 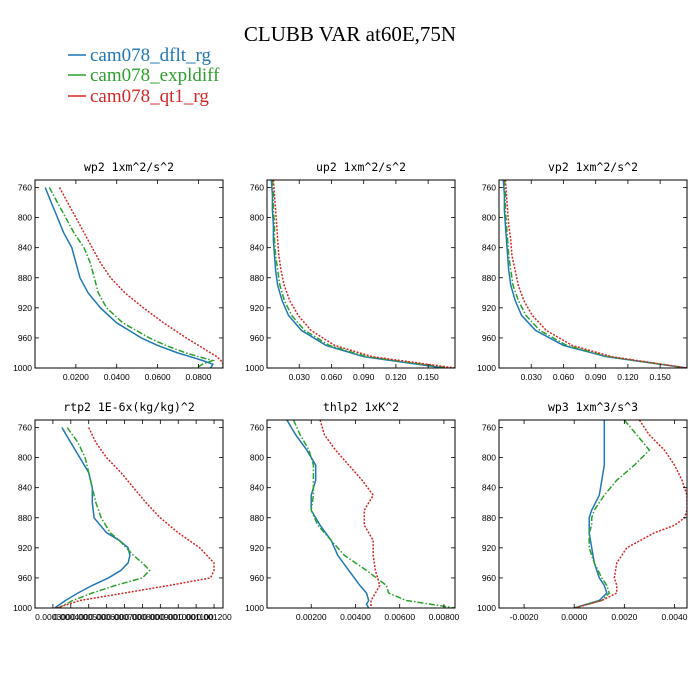 What do you see at coordinates (355, 617) in the screenshot?
I see `x-tick-label: 0.00400` at bounding box center [355, 617].